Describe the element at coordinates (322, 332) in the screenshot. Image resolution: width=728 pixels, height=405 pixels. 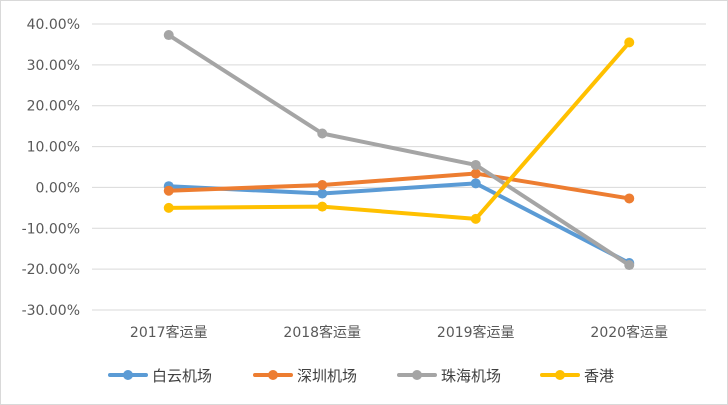
I see `x-tick-label: 2018客运量` at that location.